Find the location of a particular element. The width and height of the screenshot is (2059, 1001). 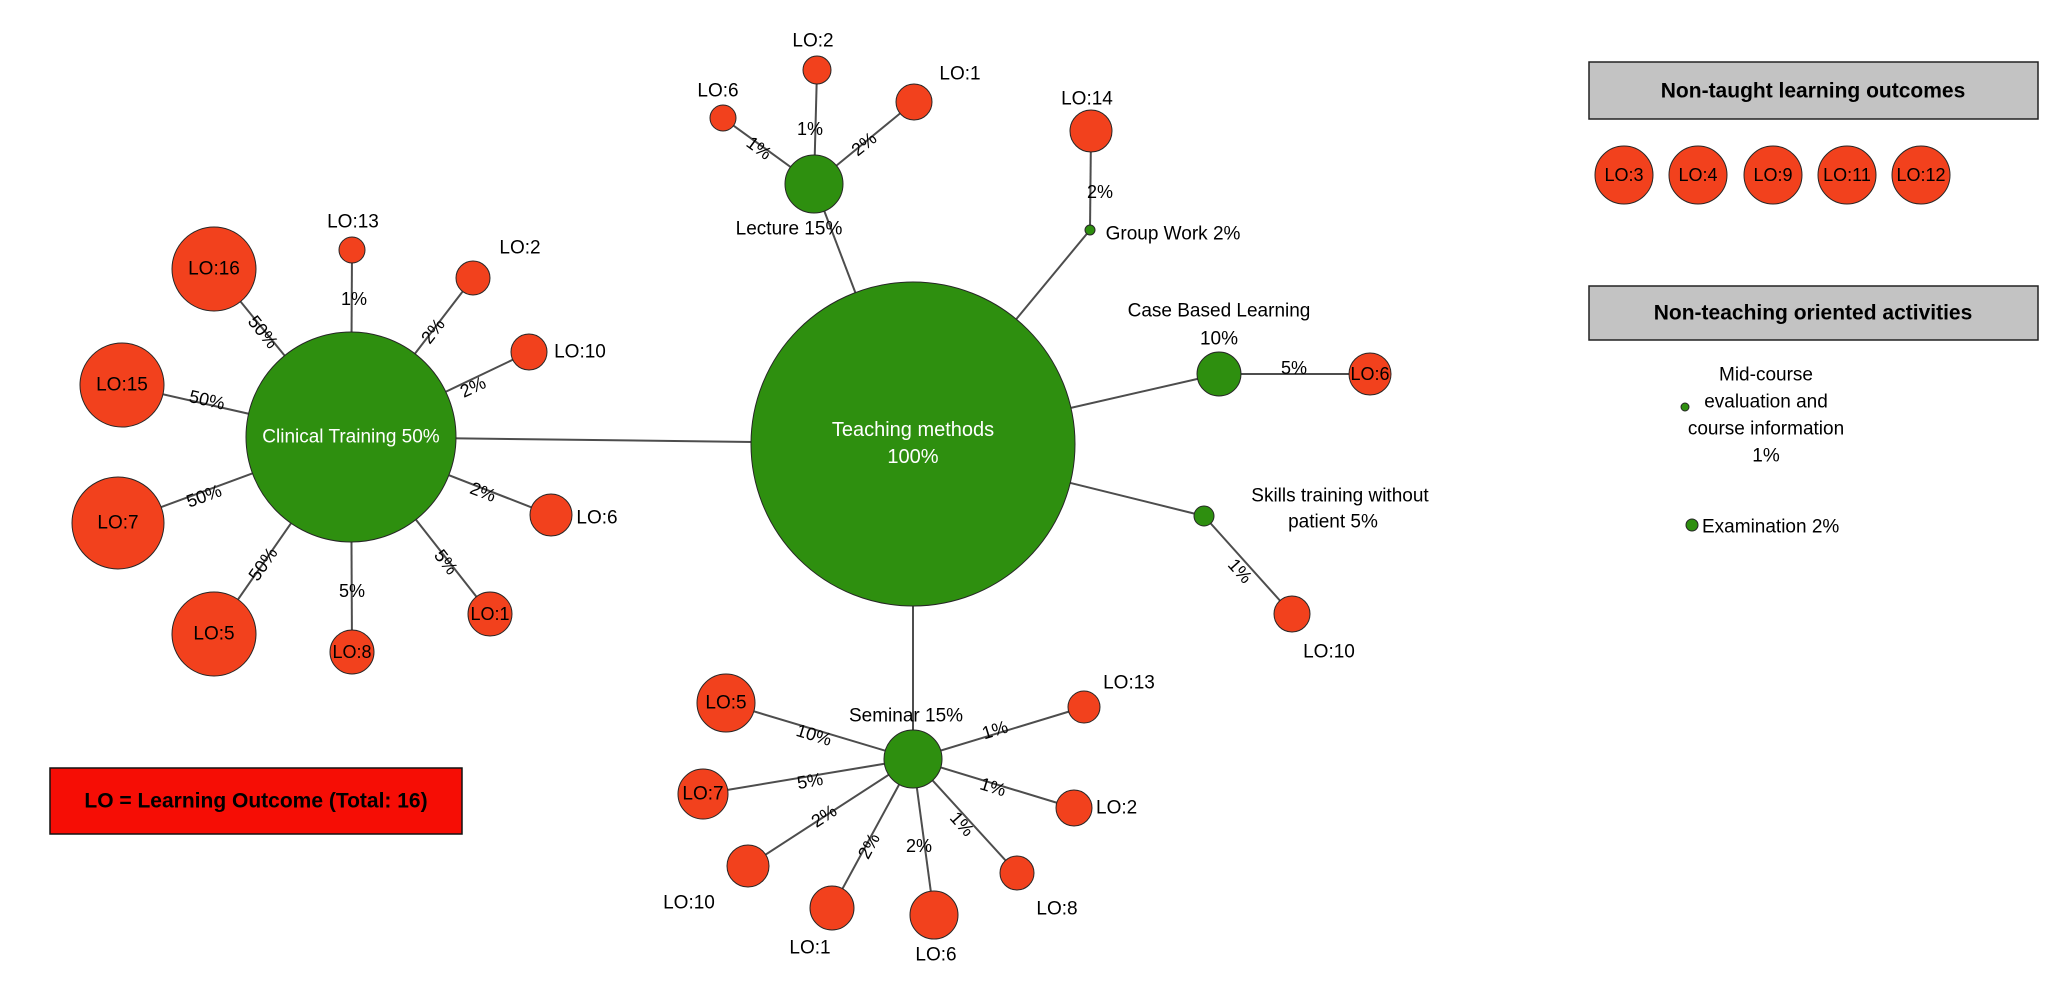

node-s6 is located at coordinates (934, 915).